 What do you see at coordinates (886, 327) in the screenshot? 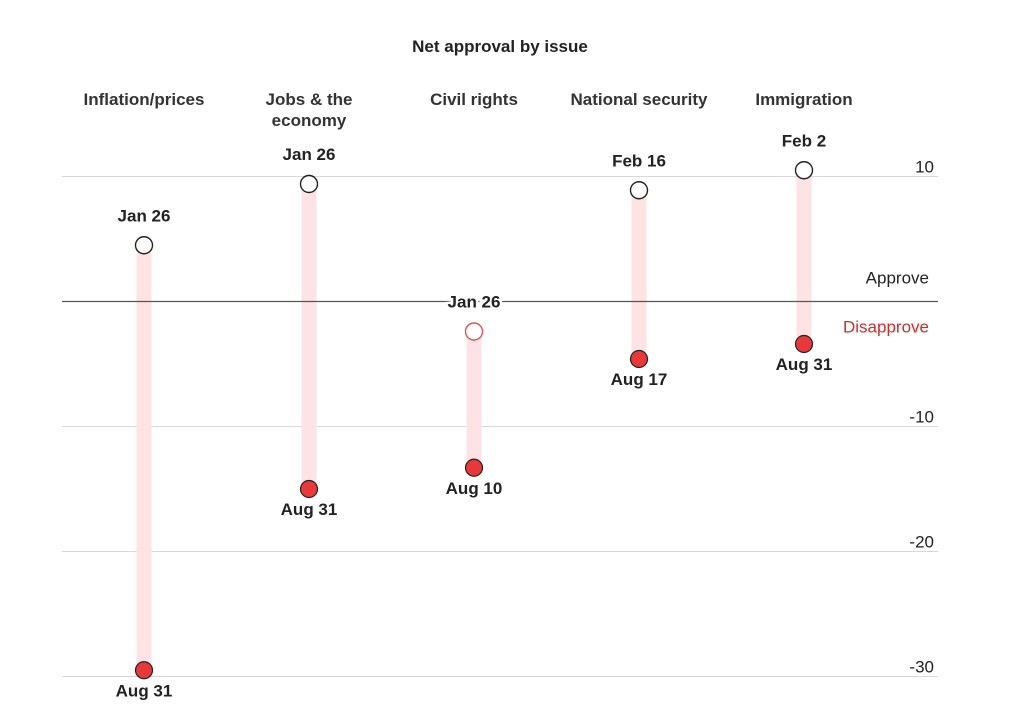
I see `disapprove-label: Disapprove` at bounding box center [886, 327].